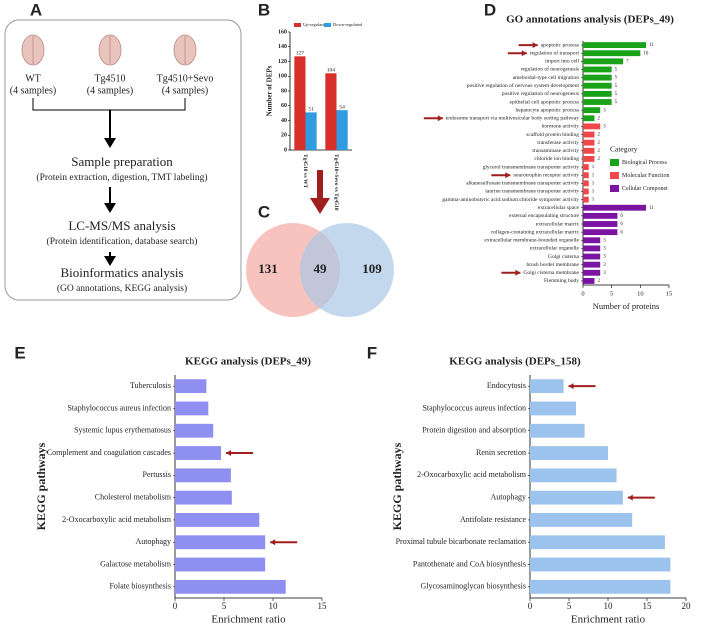 The width and height of the screenshot is (709, 629). I want to click on legend-swatch, so click(297, 25).